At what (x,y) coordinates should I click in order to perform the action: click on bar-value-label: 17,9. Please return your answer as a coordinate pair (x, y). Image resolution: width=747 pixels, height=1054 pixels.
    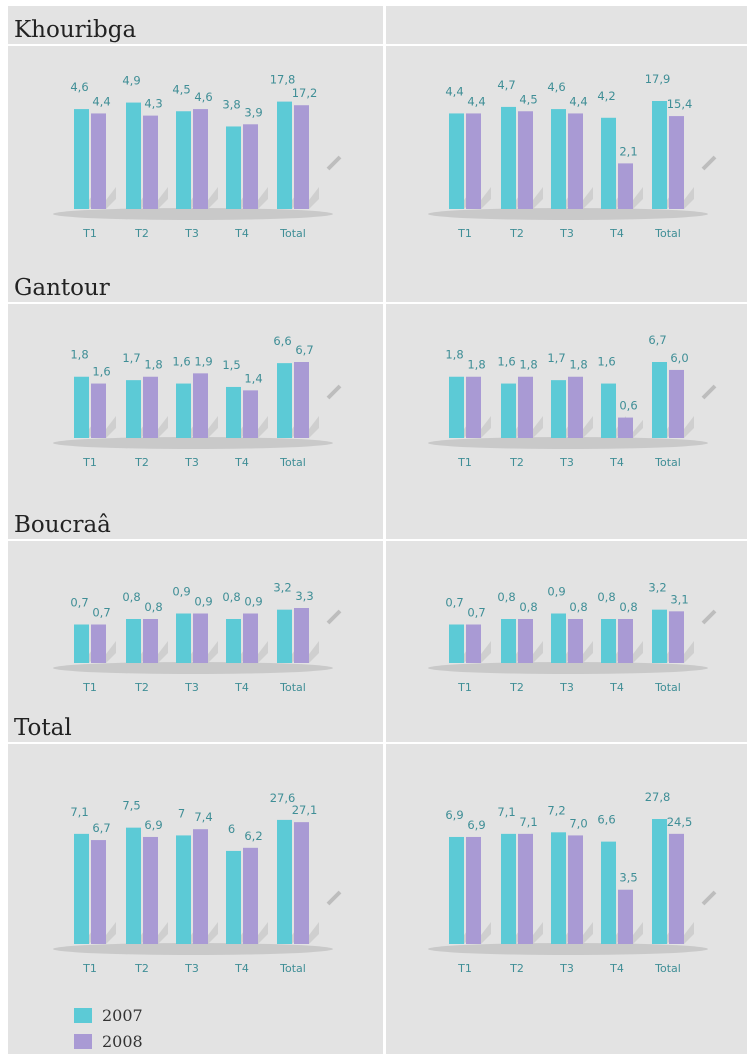
    Looking at the image, I should click on (658, 79).